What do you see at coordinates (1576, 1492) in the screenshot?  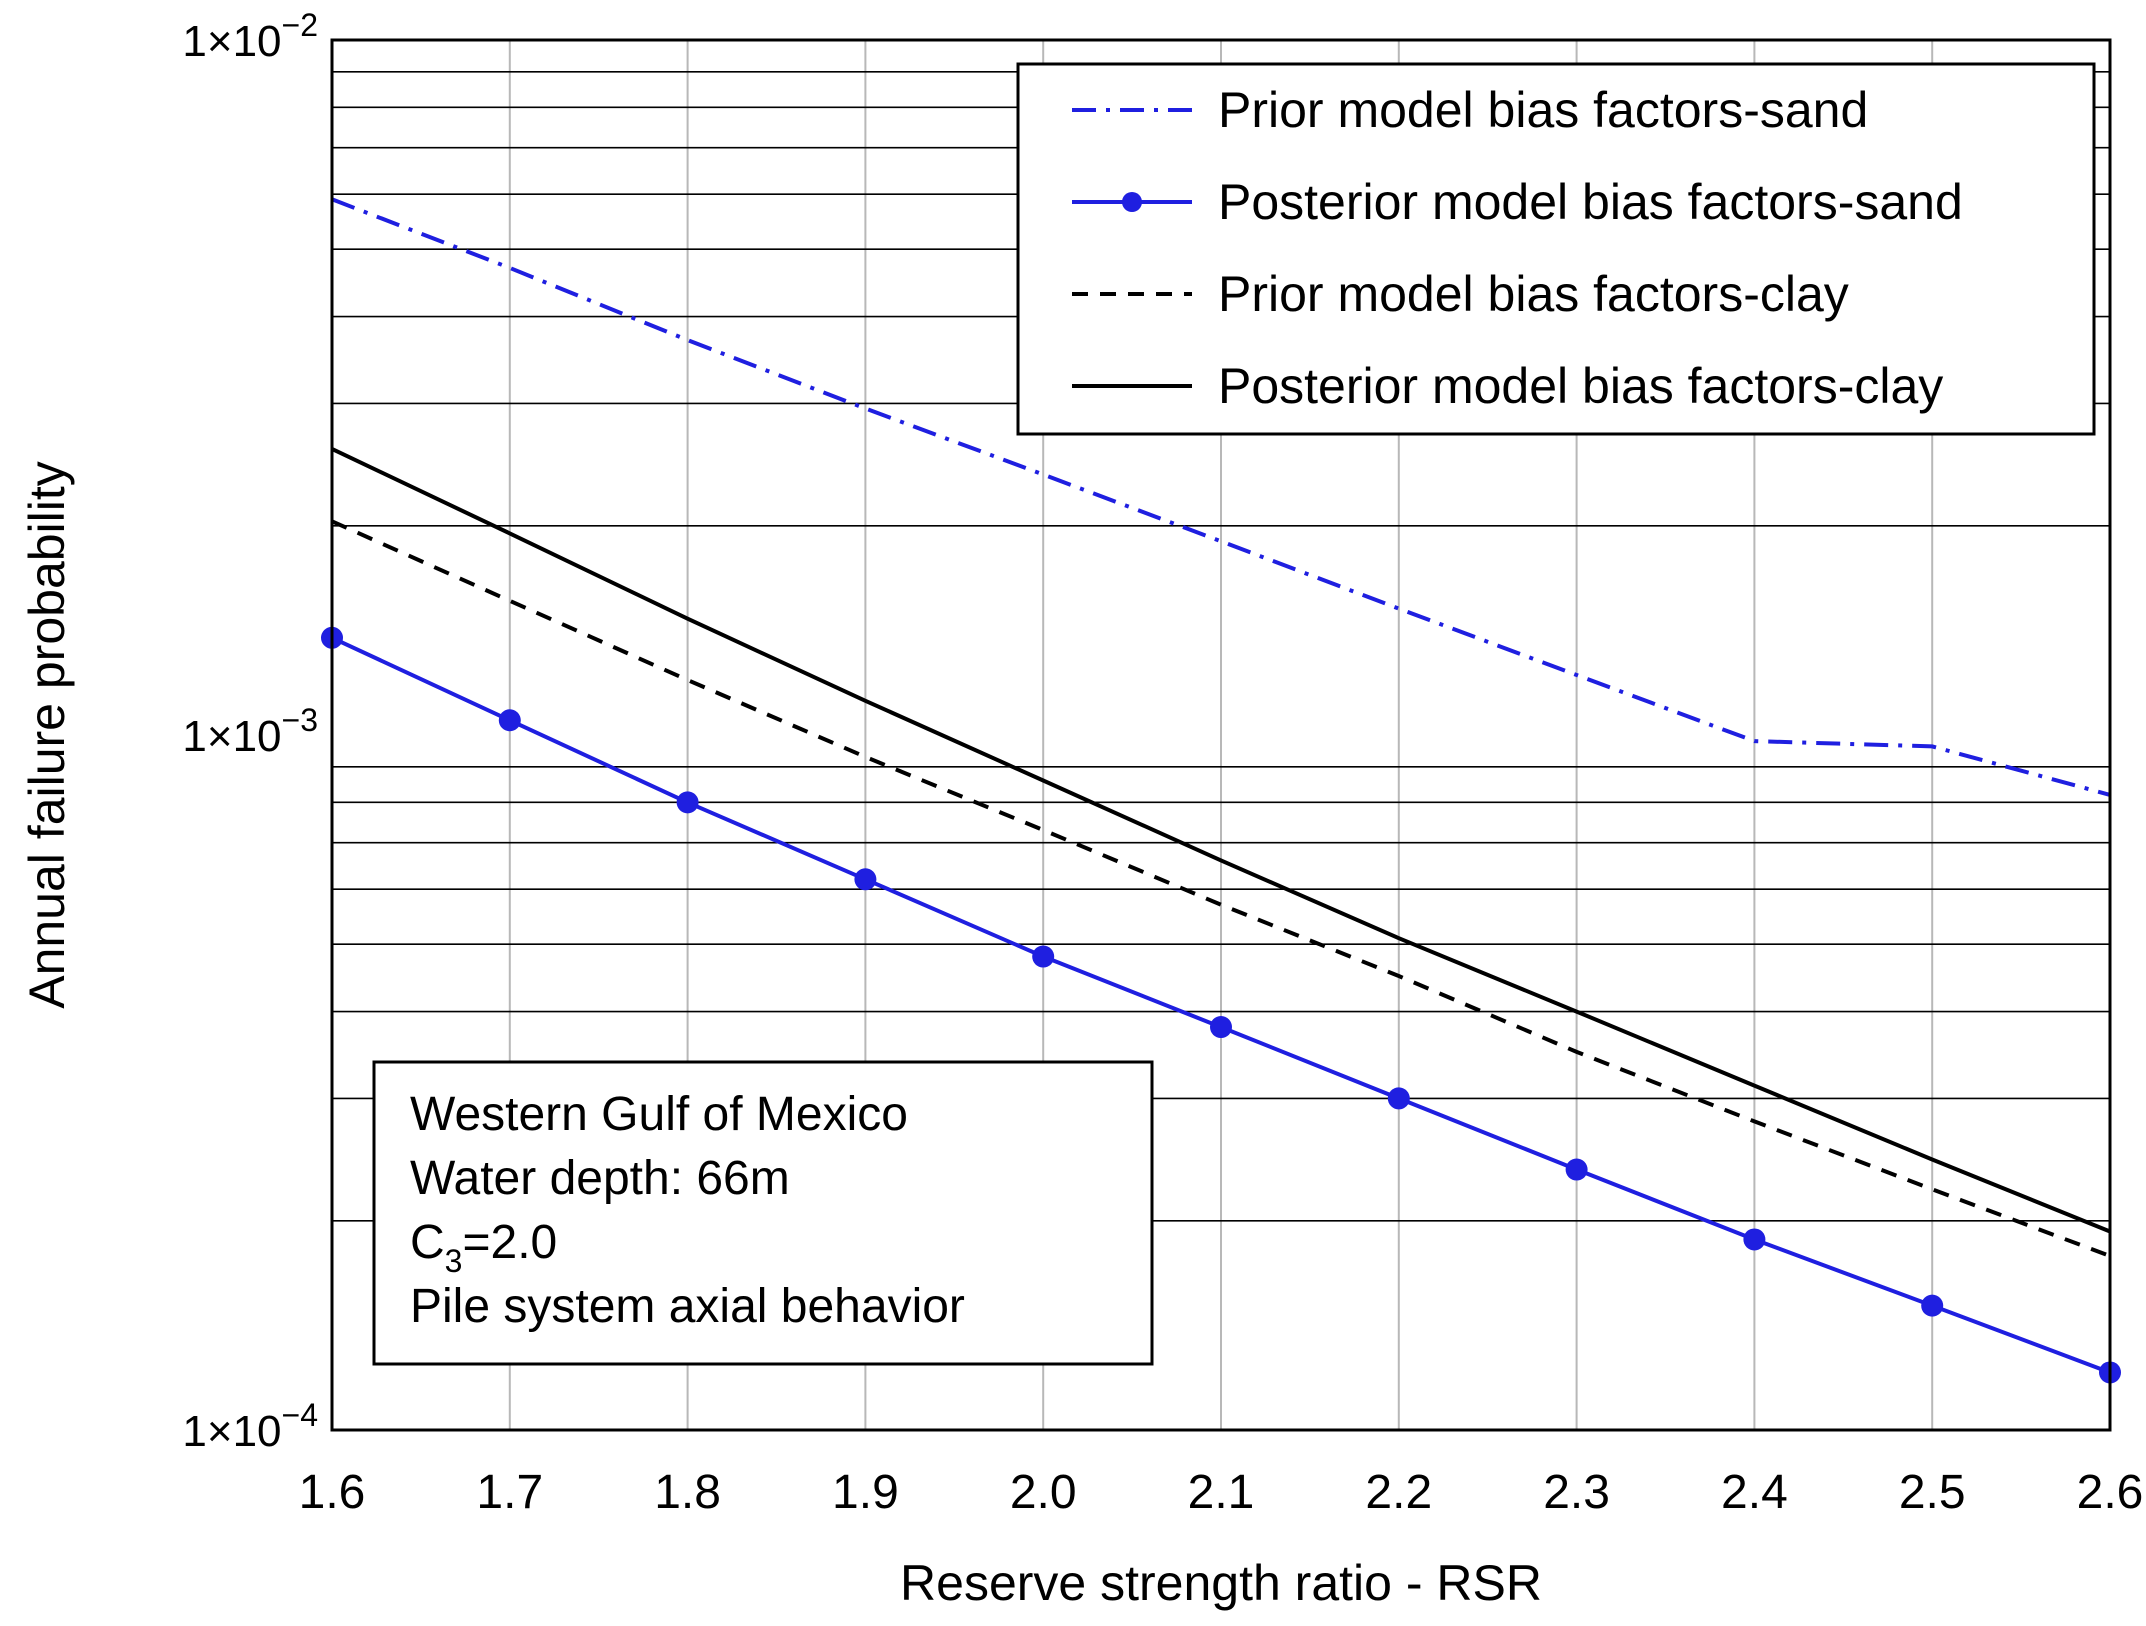 I see `x-tick-label: 2.3` at bounding box center [1576, 1492].